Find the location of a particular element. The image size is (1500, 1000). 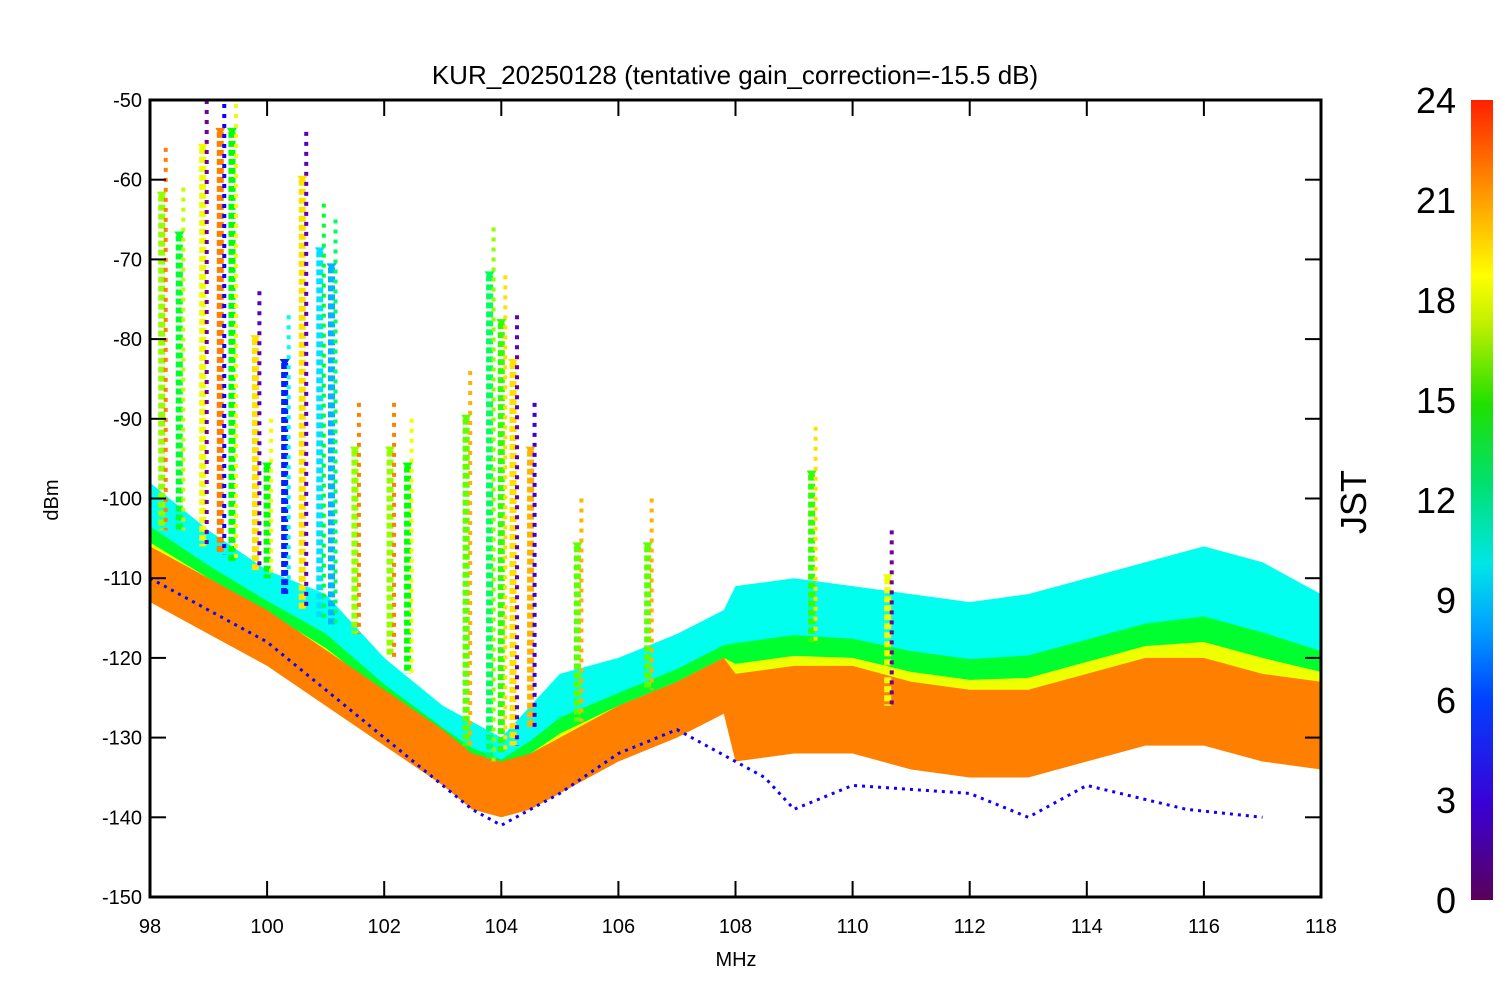

y-tick-label: -100 is located at coordinates (122, 500).